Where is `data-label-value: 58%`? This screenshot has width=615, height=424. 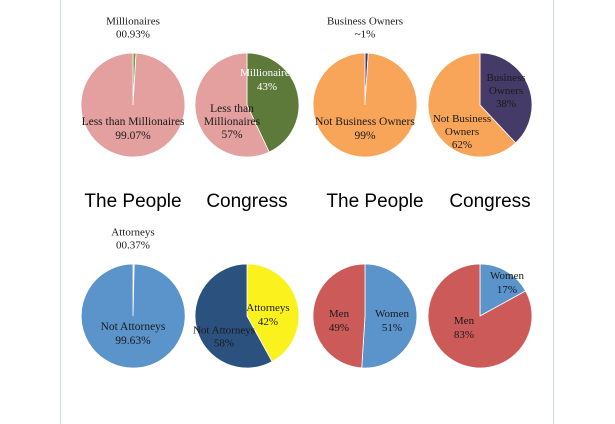
data-label-value: 58% is located at coordinates (224, 343).